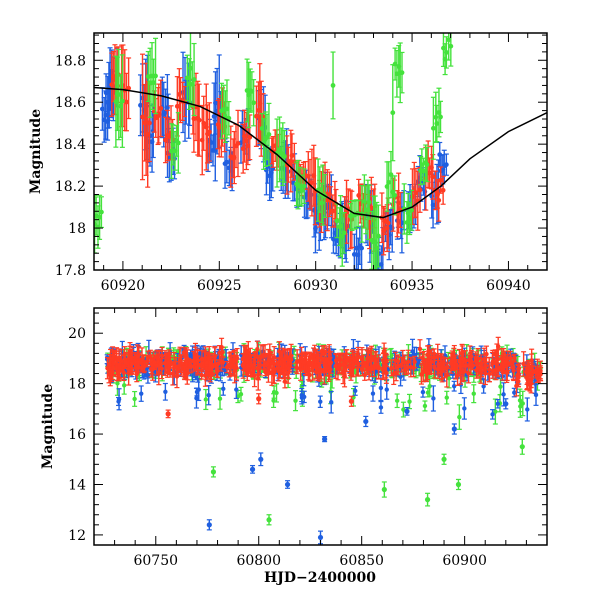  I want to click on x-tick-label: 60940, so click(508, 286).